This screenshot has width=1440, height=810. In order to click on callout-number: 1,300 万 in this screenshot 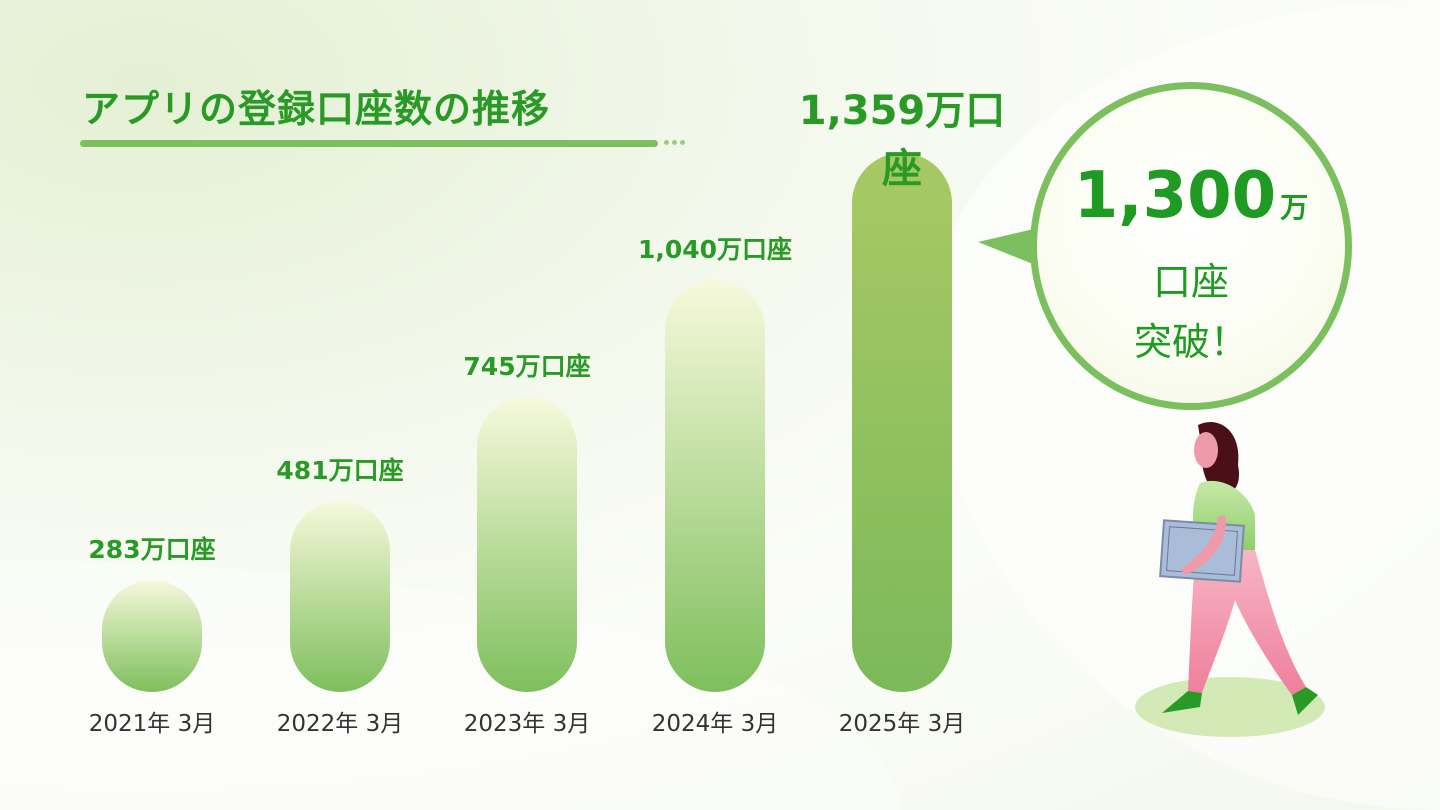, I will do `click(1191, 196)`.